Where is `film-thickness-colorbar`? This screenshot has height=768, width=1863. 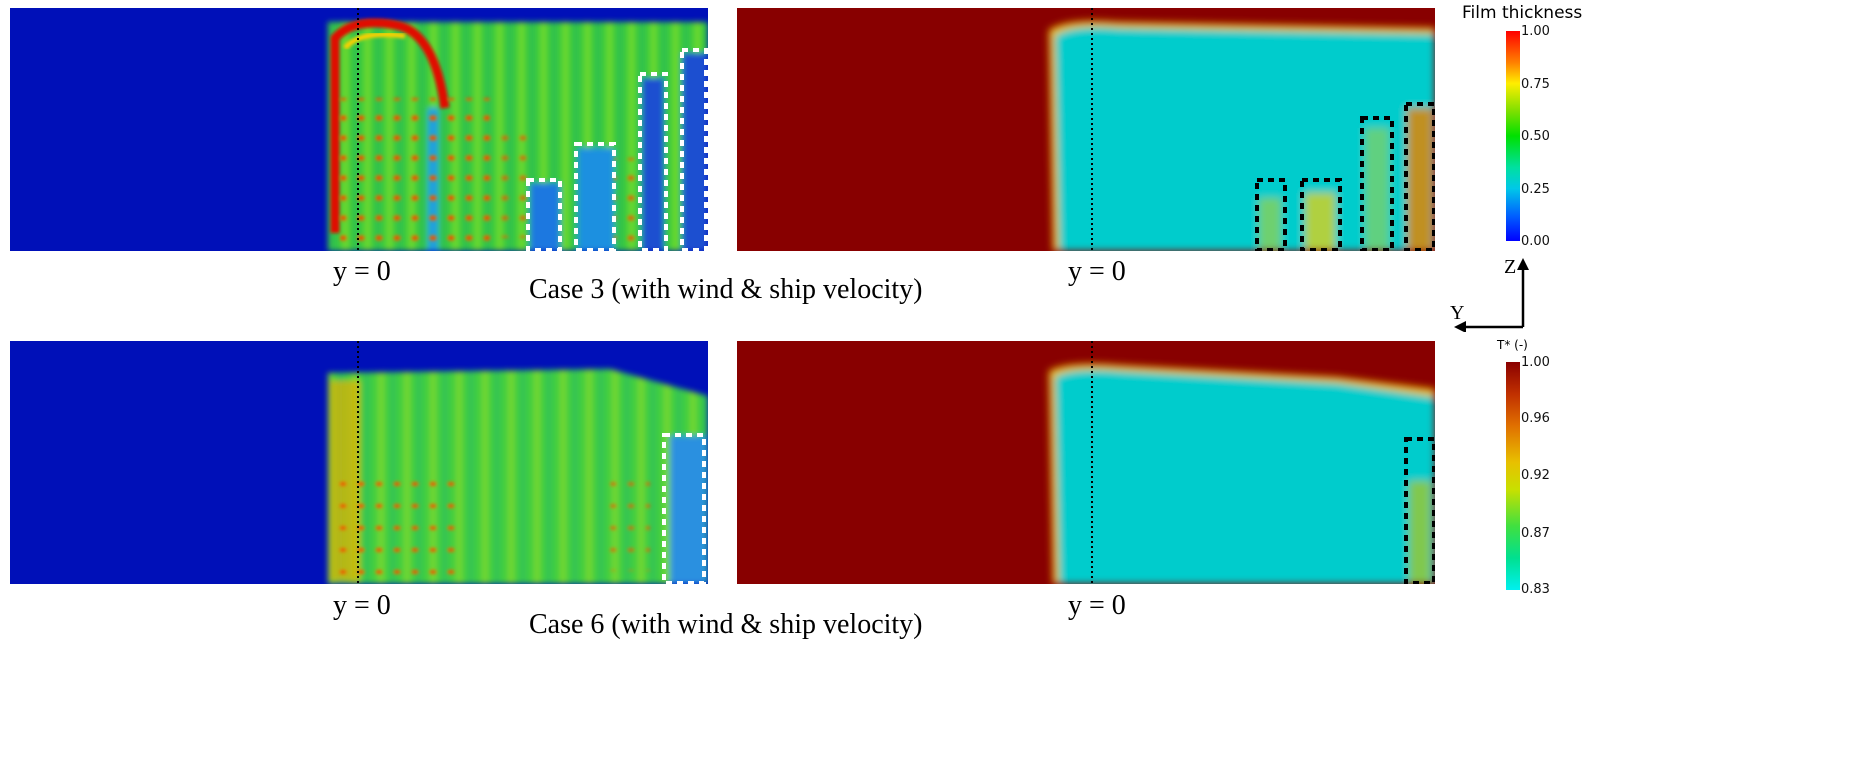 film-thickness-colorbar is located at coordinates (1513, 136).